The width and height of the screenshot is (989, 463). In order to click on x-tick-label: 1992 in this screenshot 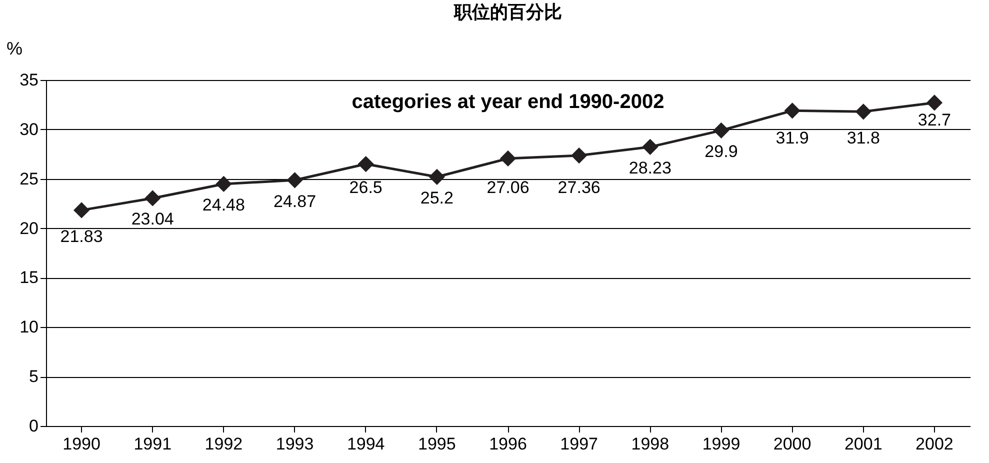, I will do `click(223, 444)`.